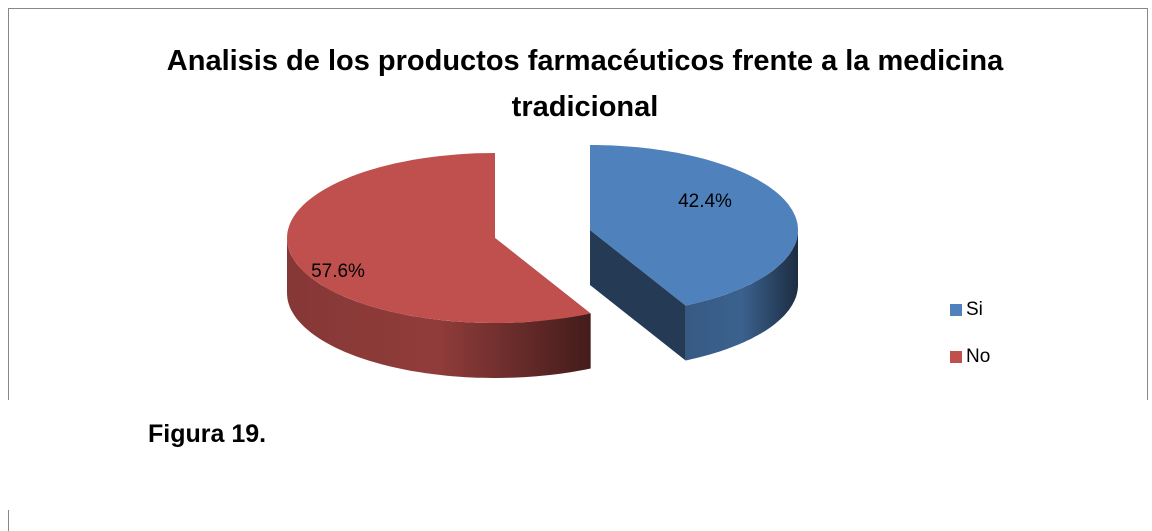 The height and width of the screenshot is (531, 1152). Describe the element at coordinates (638, 295) in the screenshot. I see `slice-face` at that location.